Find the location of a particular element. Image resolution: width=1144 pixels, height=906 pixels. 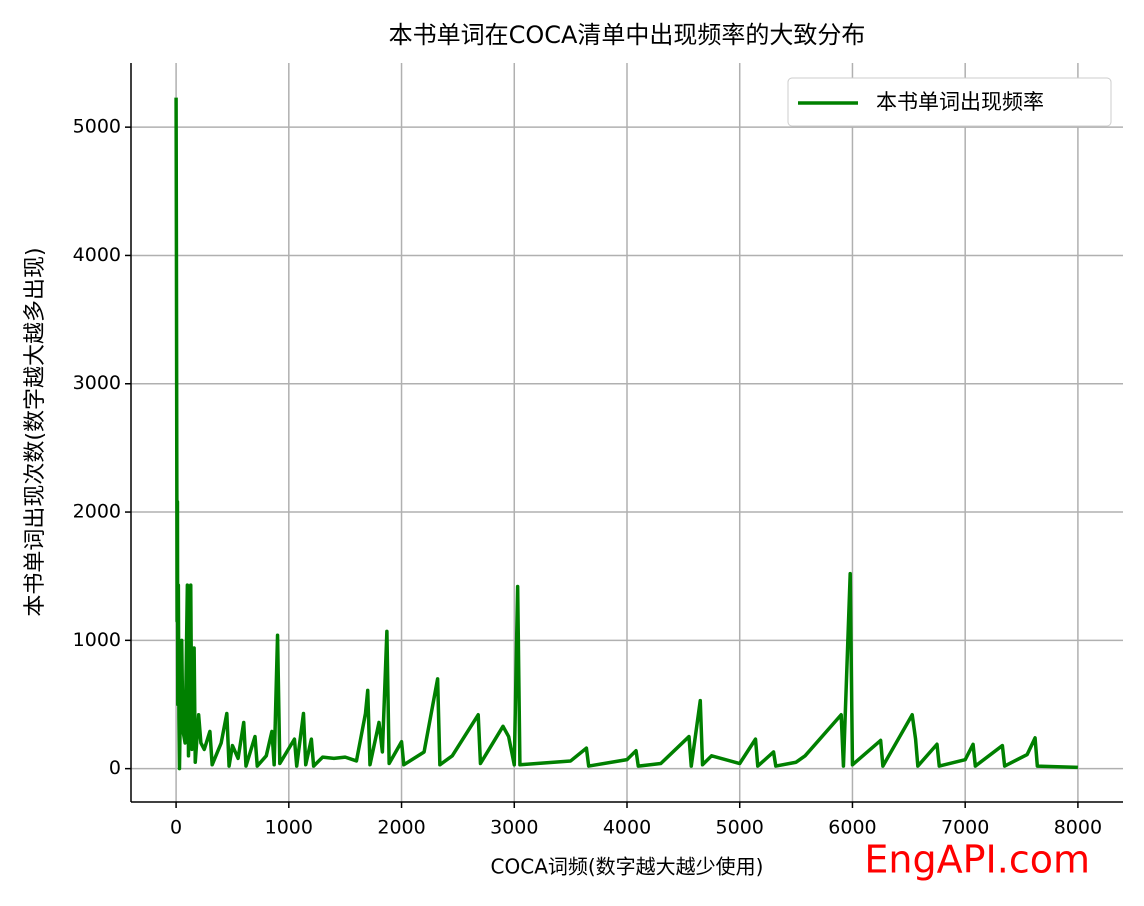

watermark: EngAPI.com is located at coordinates (977, 860).